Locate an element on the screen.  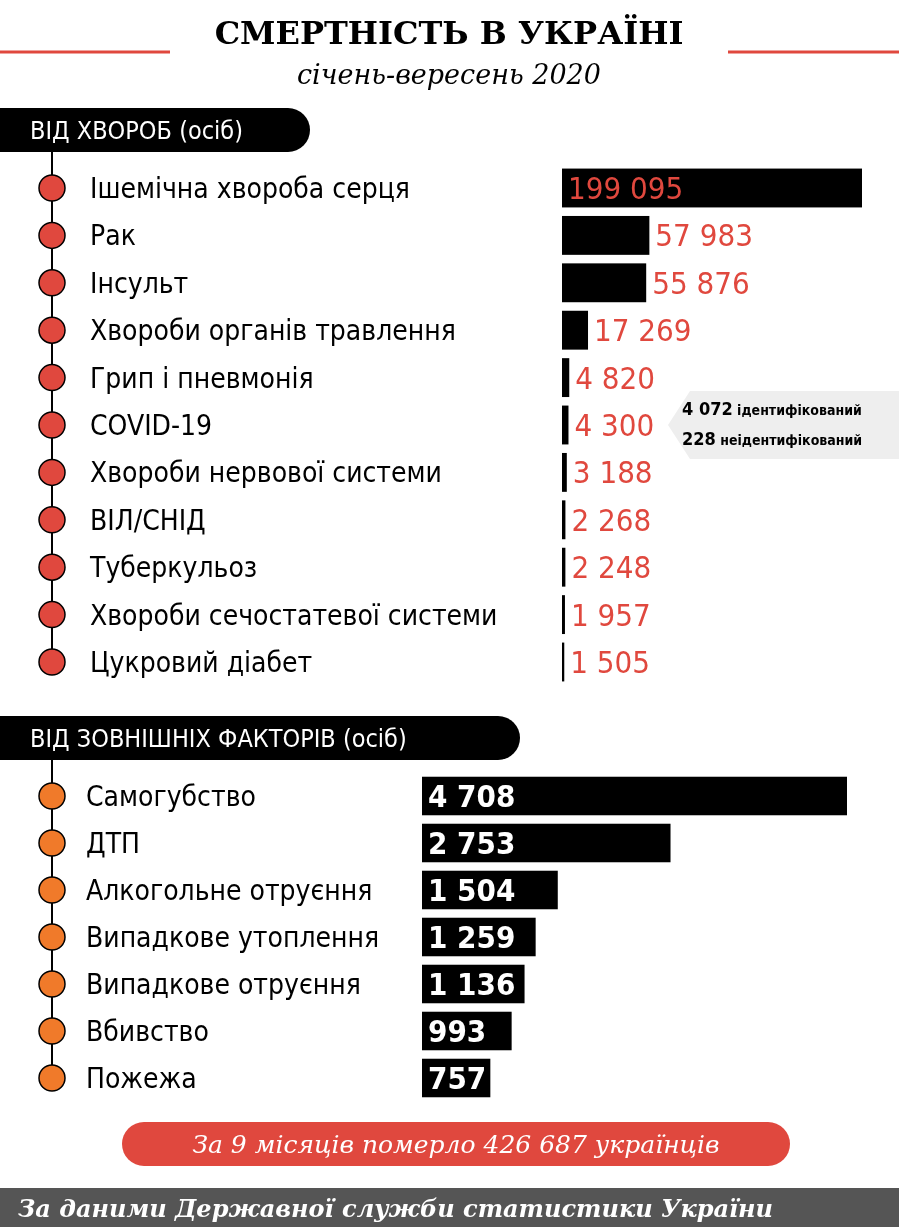
y-tick-label: Самогубство is located at coordinates (171, 796).